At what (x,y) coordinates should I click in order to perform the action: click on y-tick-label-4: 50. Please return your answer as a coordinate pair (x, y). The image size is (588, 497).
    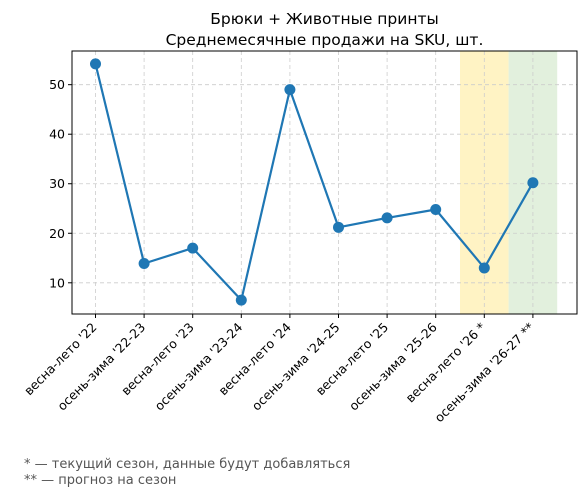
    Looking at the image, I should click on (57, 84).